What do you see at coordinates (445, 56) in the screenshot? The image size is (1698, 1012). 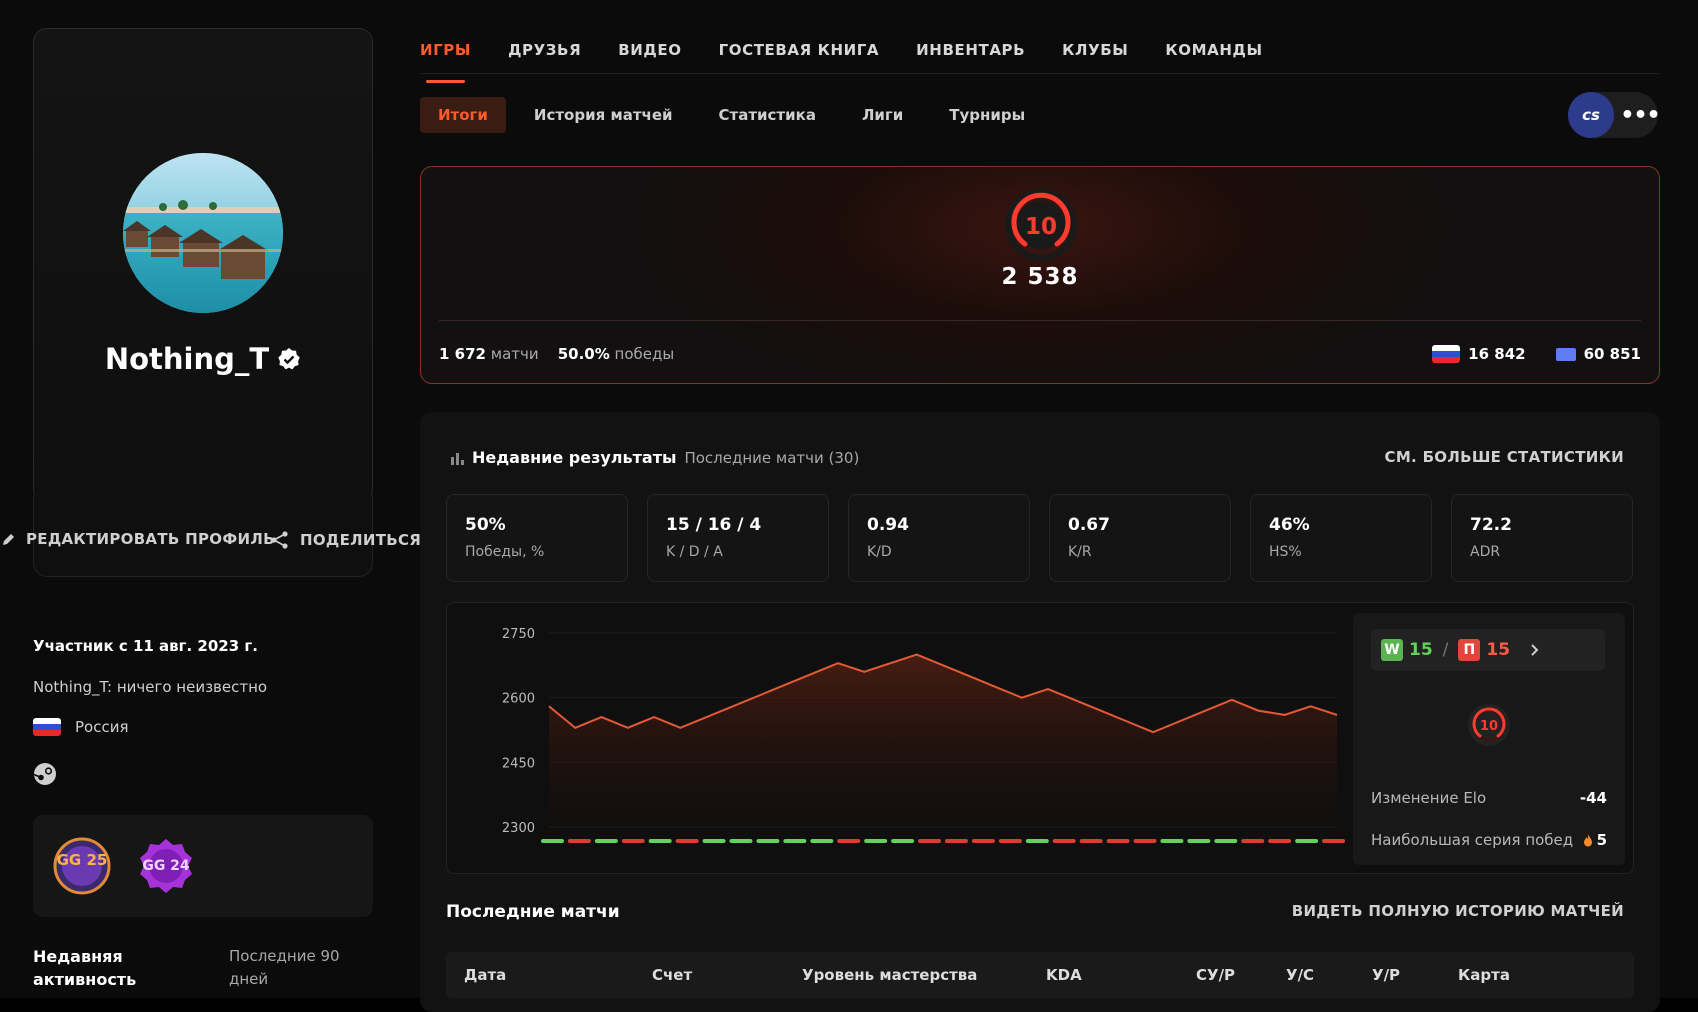 I see `tab-games: ИГРЫ` at bounding box center [445, 56].